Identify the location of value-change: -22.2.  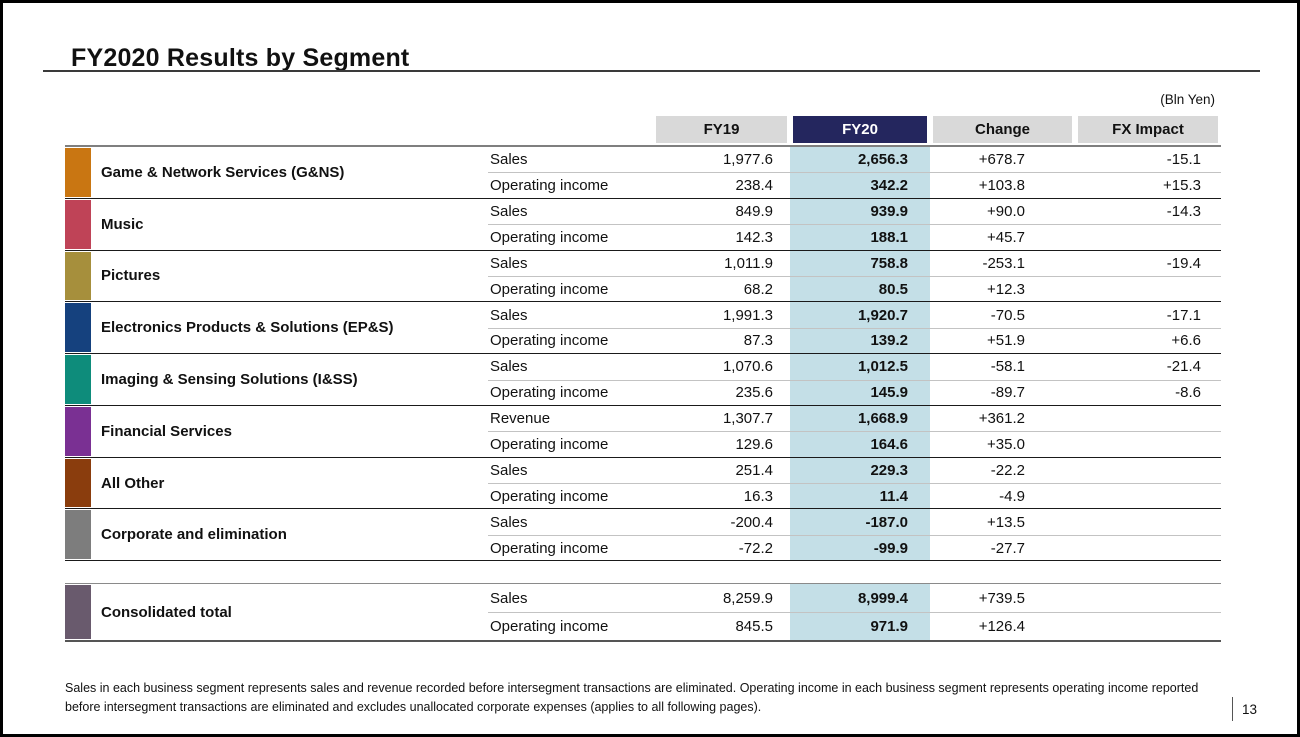
(1007, 470).